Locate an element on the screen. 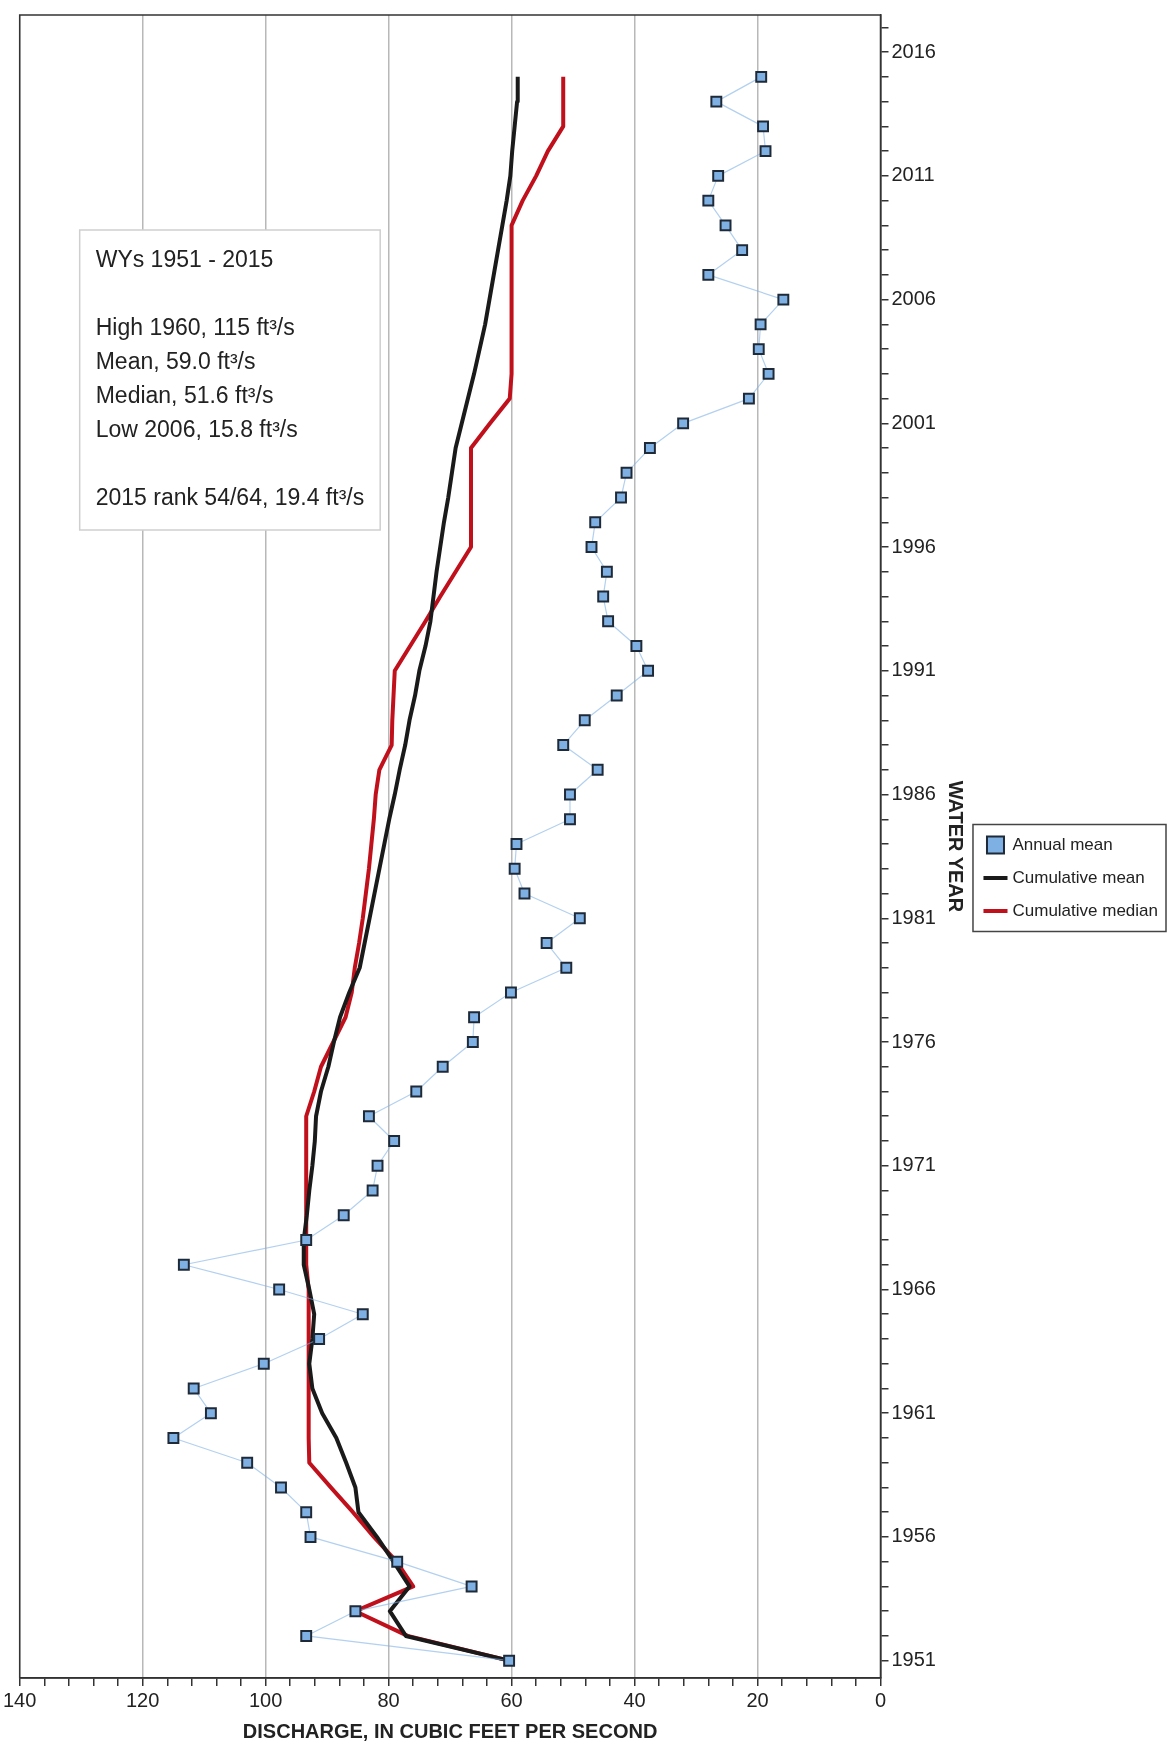 The height and width of the screenshot is (1754, 1174). y-tick-label: 2006 is located at coordinates (913, 298).